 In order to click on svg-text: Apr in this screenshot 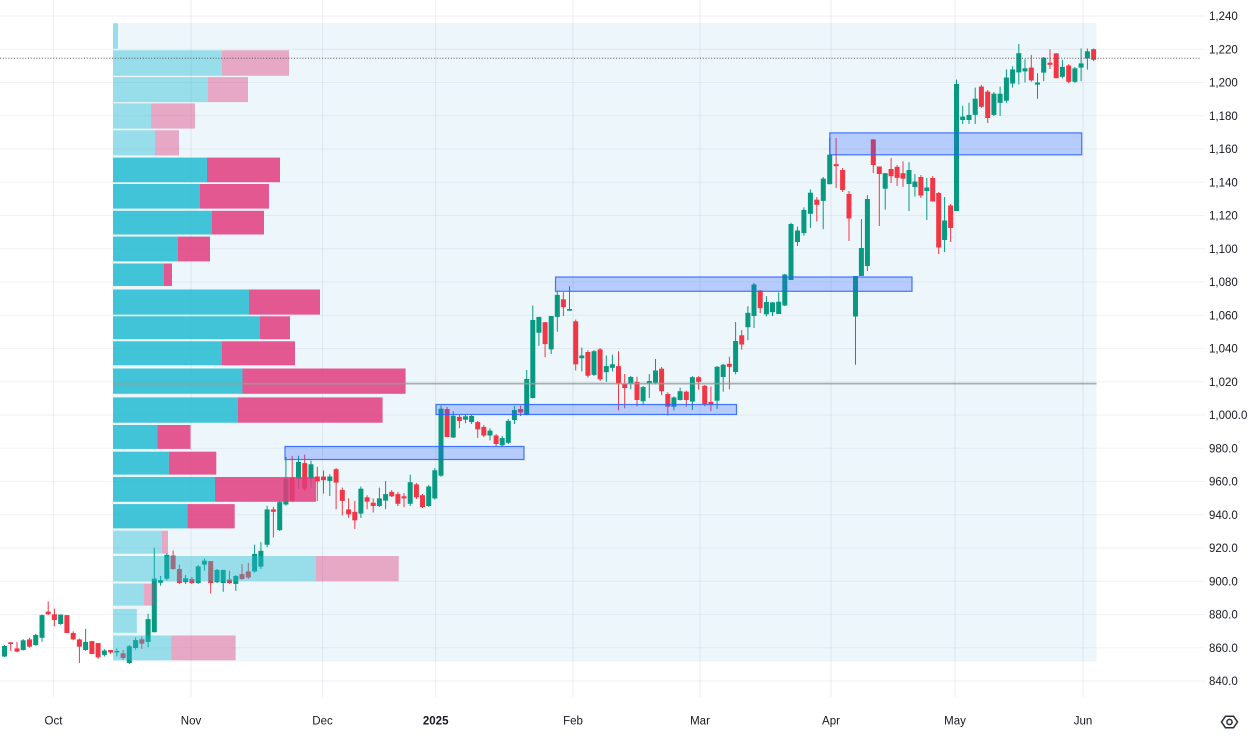, I will do `click(831, 722)`.